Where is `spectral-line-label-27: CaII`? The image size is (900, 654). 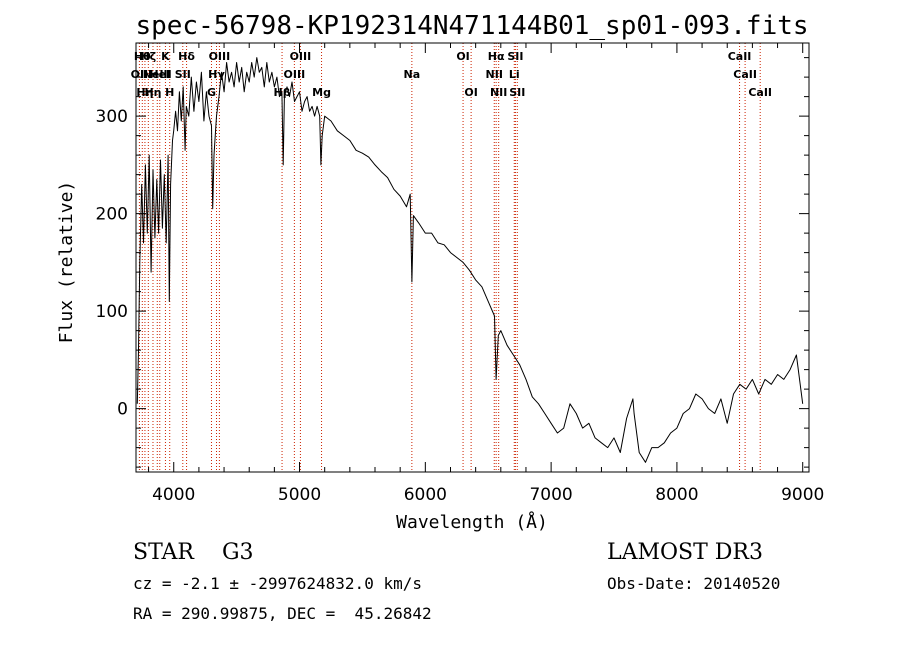
spectral-line-label-27: CaII is located at coordinates (740, 56).